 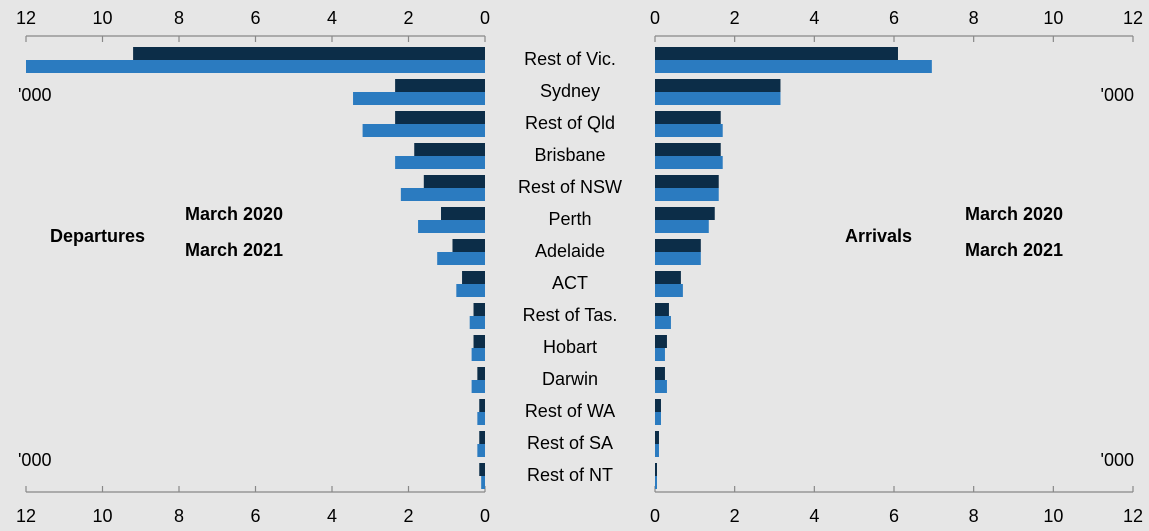 I want to click on category-label: Rest of WA, so click(x=570, y=411).